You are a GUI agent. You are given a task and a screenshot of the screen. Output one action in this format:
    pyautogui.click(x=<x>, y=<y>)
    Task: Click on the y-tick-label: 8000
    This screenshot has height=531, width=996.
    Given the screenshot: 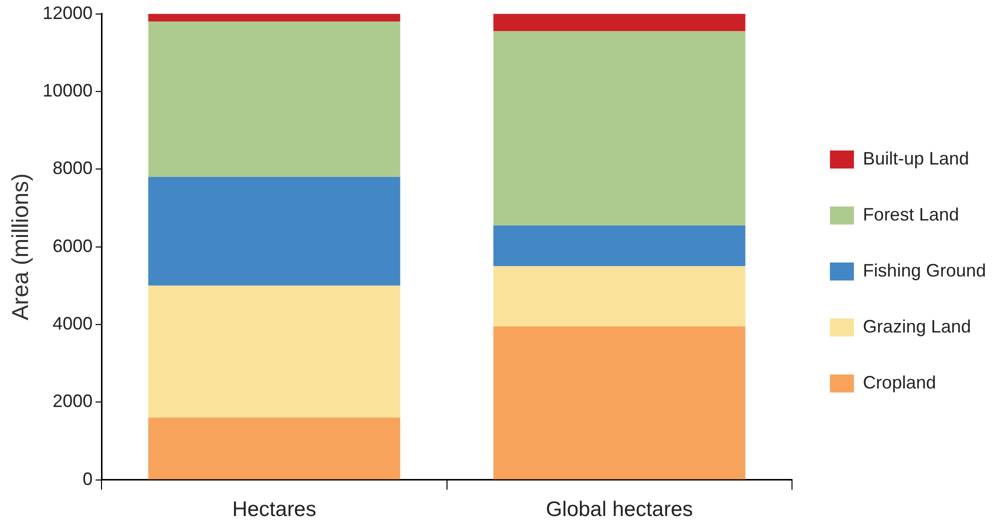 What is the action you would take?
    pyautogui.click(x=72, y=168)
    